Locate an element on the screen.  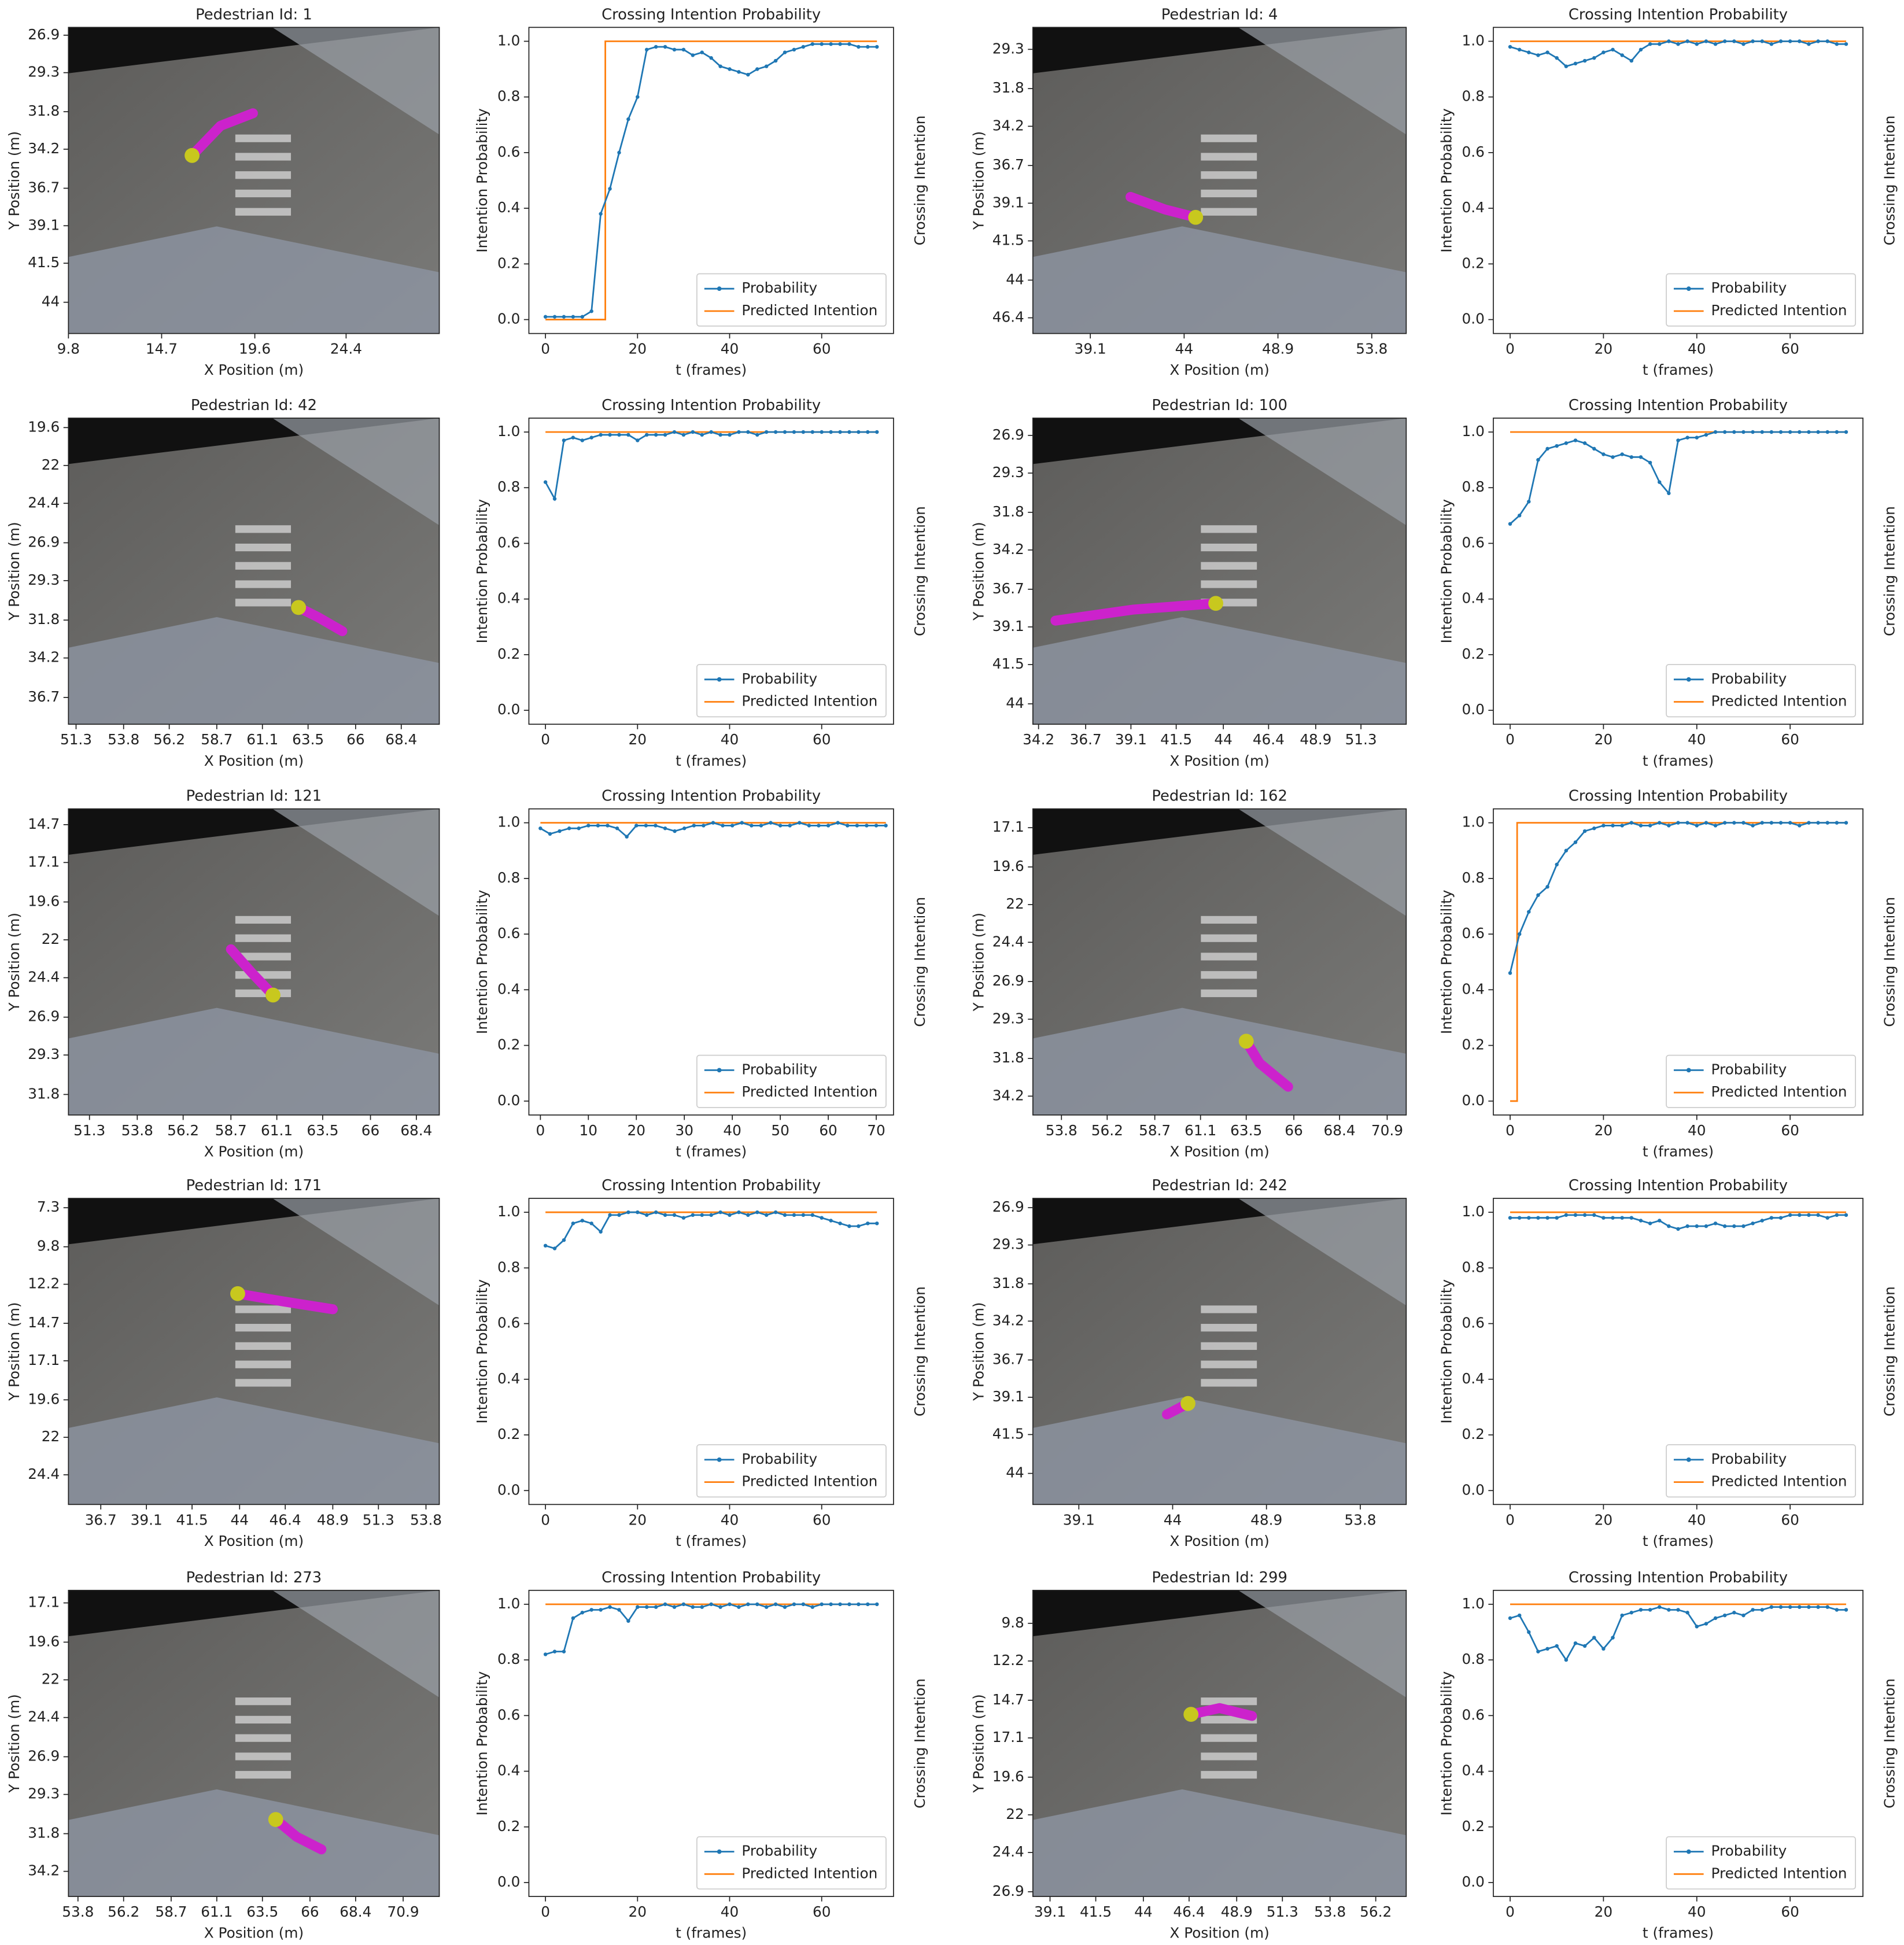
x-tick-label: 39.1 is located at coordinates (1090, 349).